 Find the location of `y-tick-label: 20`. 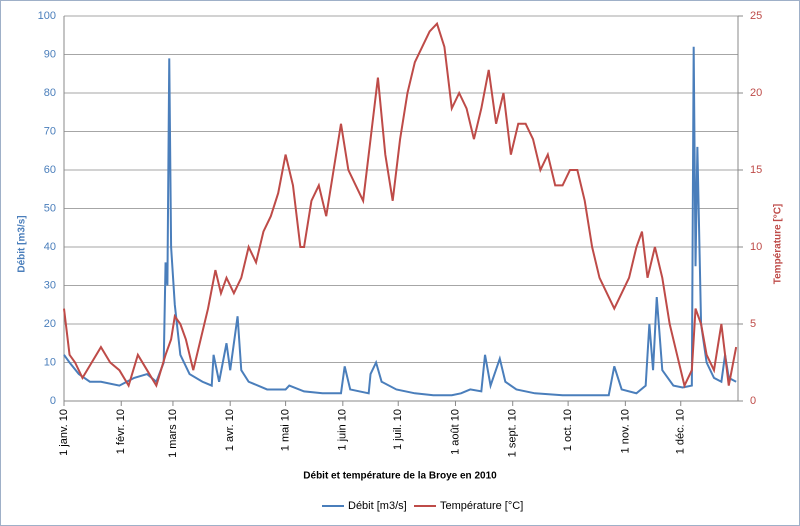

y-tick-label: 20 is located at coordinates (50, 324).